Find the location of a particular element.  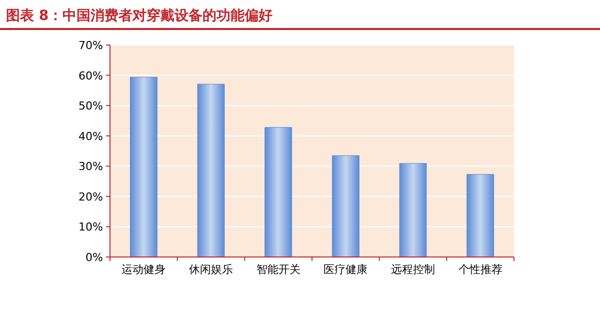

y-tick-label: 60% is located at coordinates (90, 75).